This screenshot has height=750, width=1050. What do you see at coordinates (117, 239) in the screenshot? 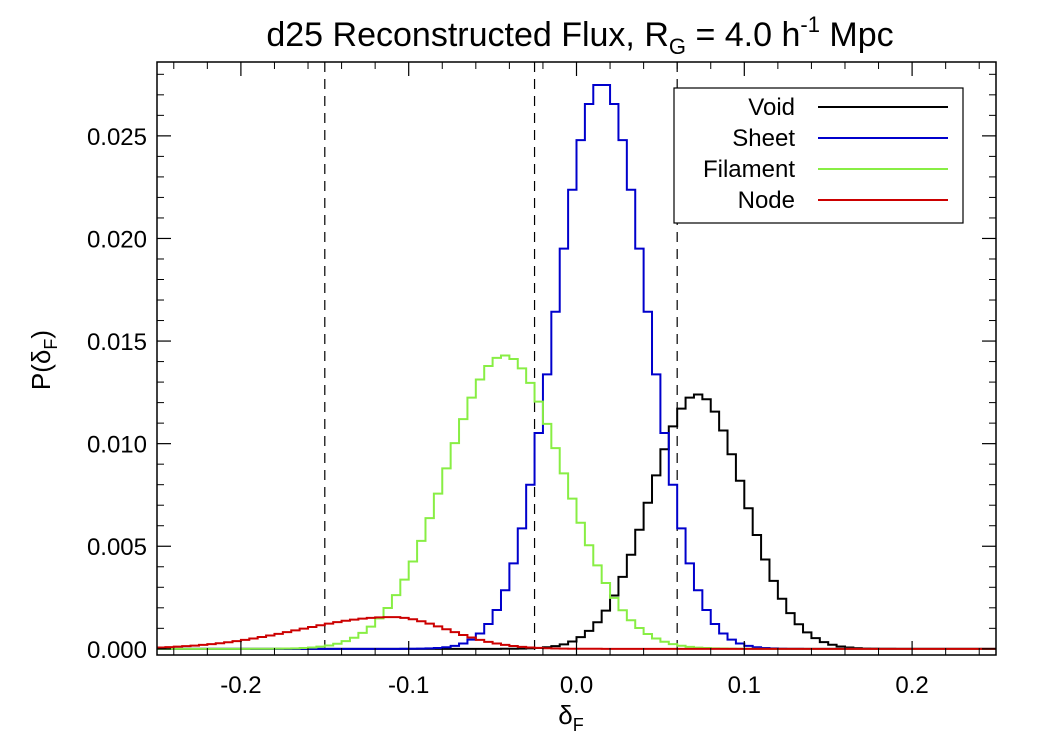
I see `y-tick-label-4: 0.020` at bounding box center [117, 239].